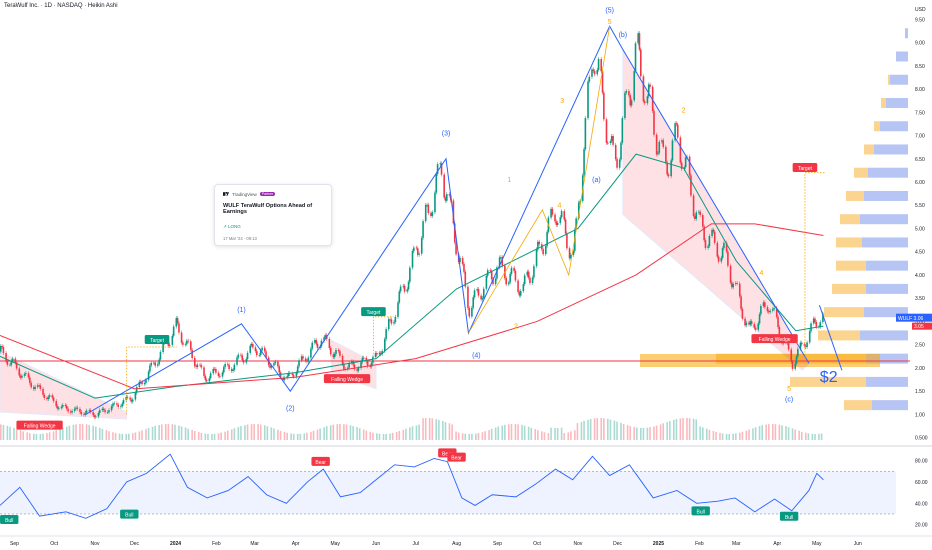  What do you see at coordinates (254, 544) in the screenshot?
I see `time-tick-label: Mar` at bounding box center [254, 544].